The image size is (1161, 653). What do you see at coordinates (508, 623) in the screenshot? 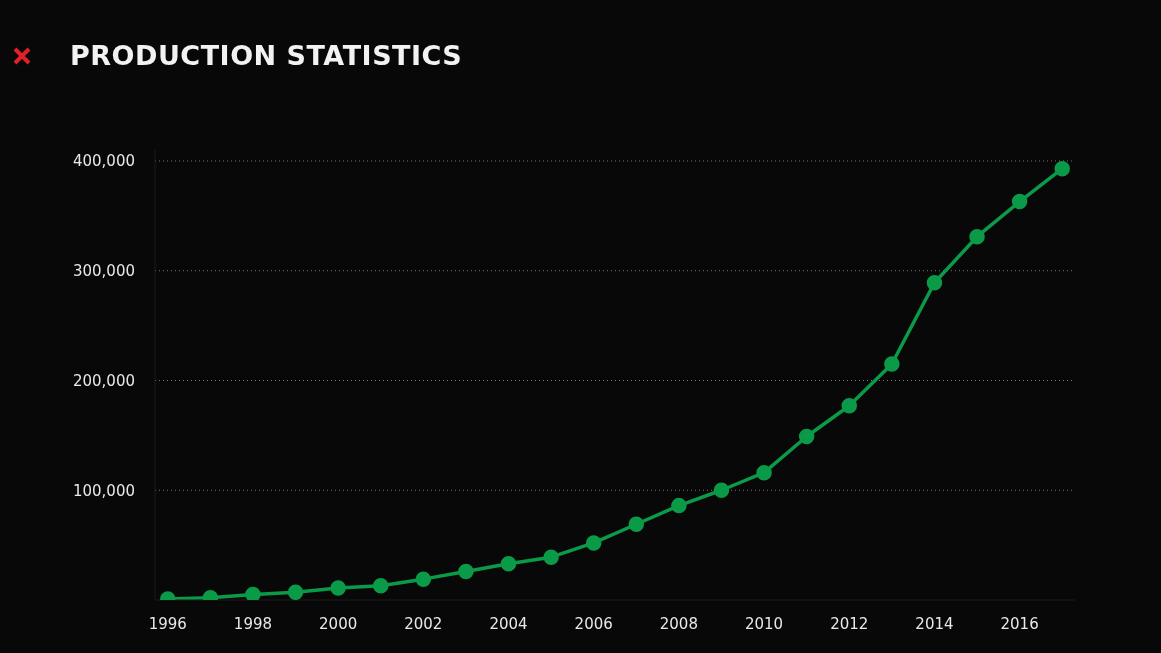
I see `x-tick-label: 2004` at bounding box center [508, 623].